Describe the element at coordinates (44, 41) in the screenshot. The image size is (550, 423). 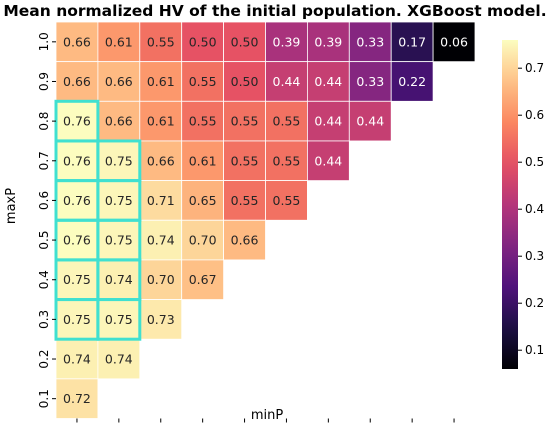
I see `y-tick-label: 1.0` at that location.